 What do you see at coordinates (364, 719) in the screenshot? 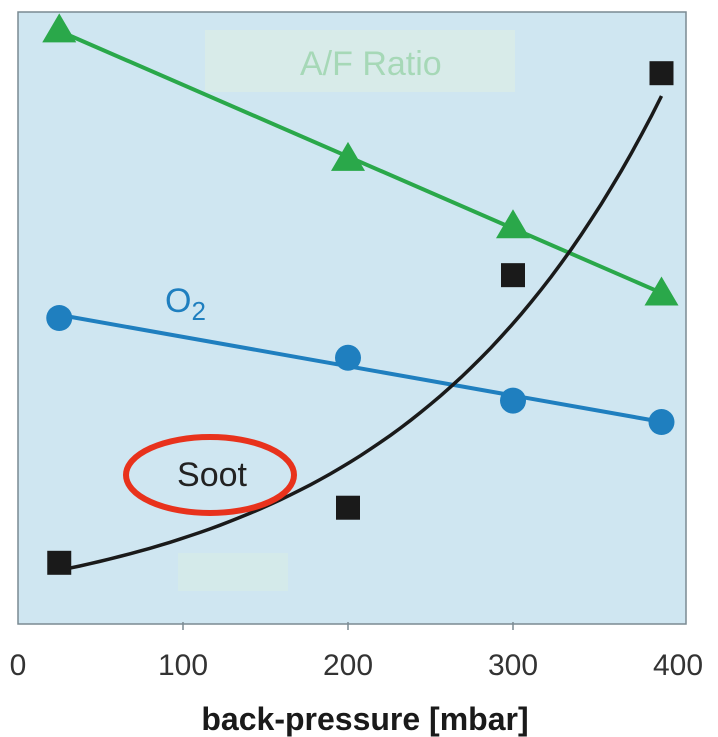
I see `x-axis-label: back-pressure [mbar]` at bounding box center [364, 719].